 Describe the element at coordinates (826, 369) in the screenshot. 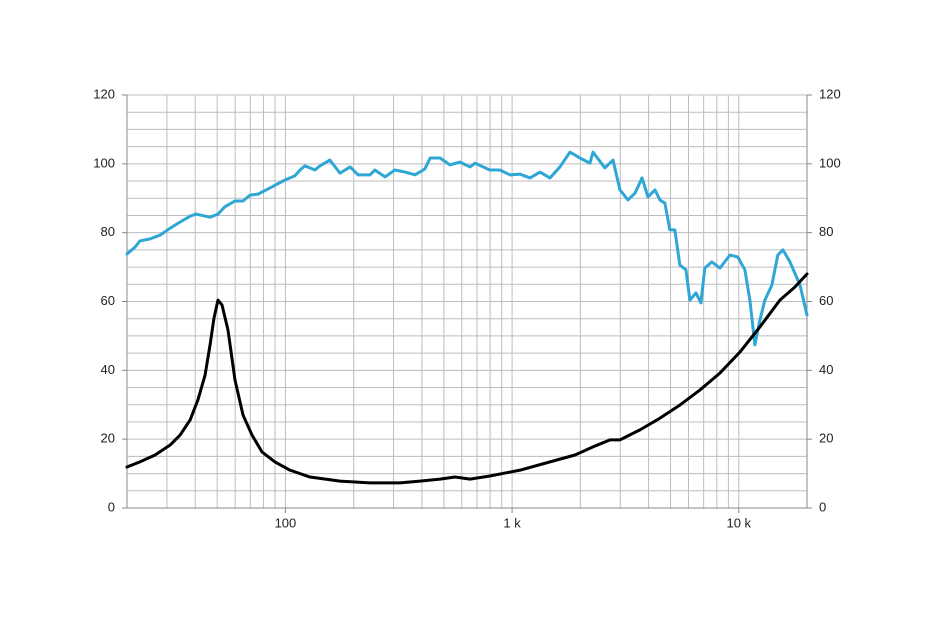

I see `y2-tick-label: 40` at that location.